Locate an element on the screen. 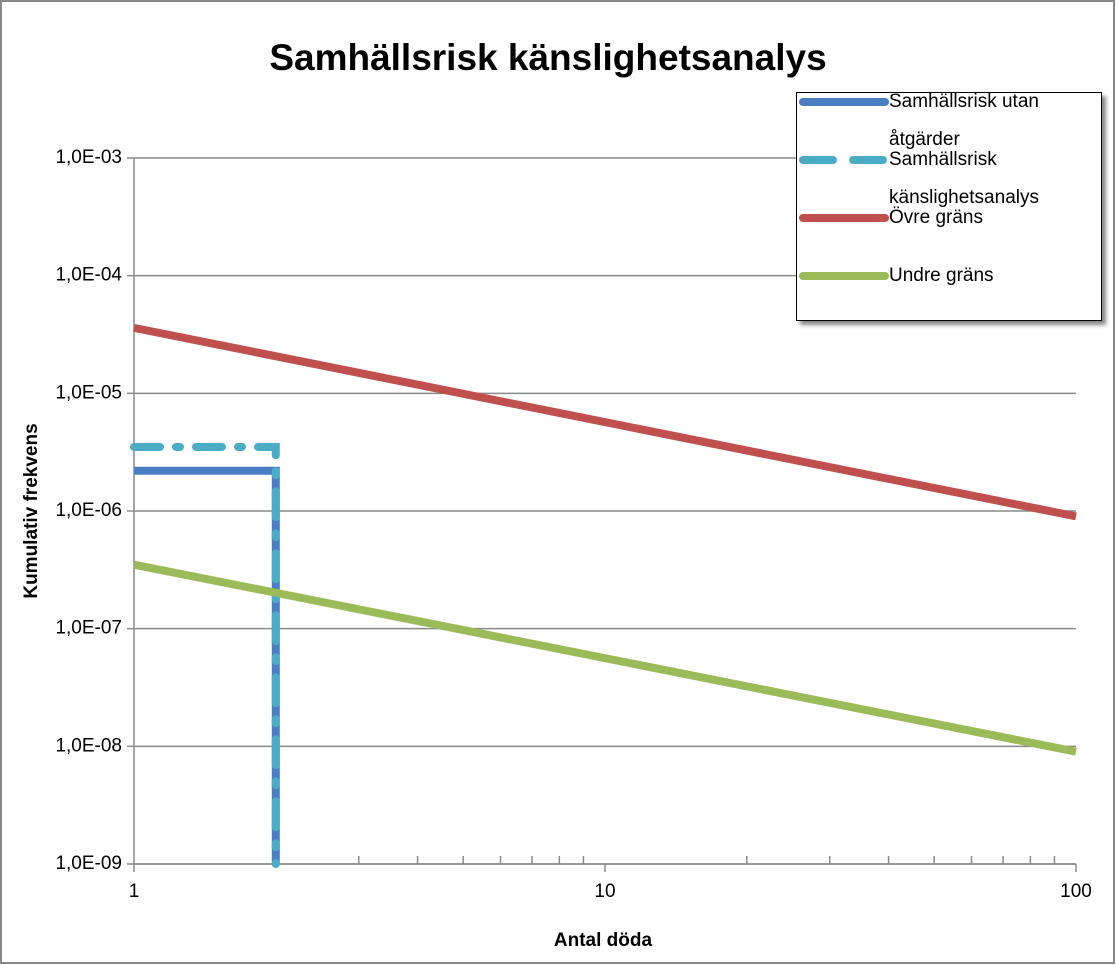 The height and width of the screenshot is (965, 1116). legend-label: Övre gräns is located at coordinates (936, 217).